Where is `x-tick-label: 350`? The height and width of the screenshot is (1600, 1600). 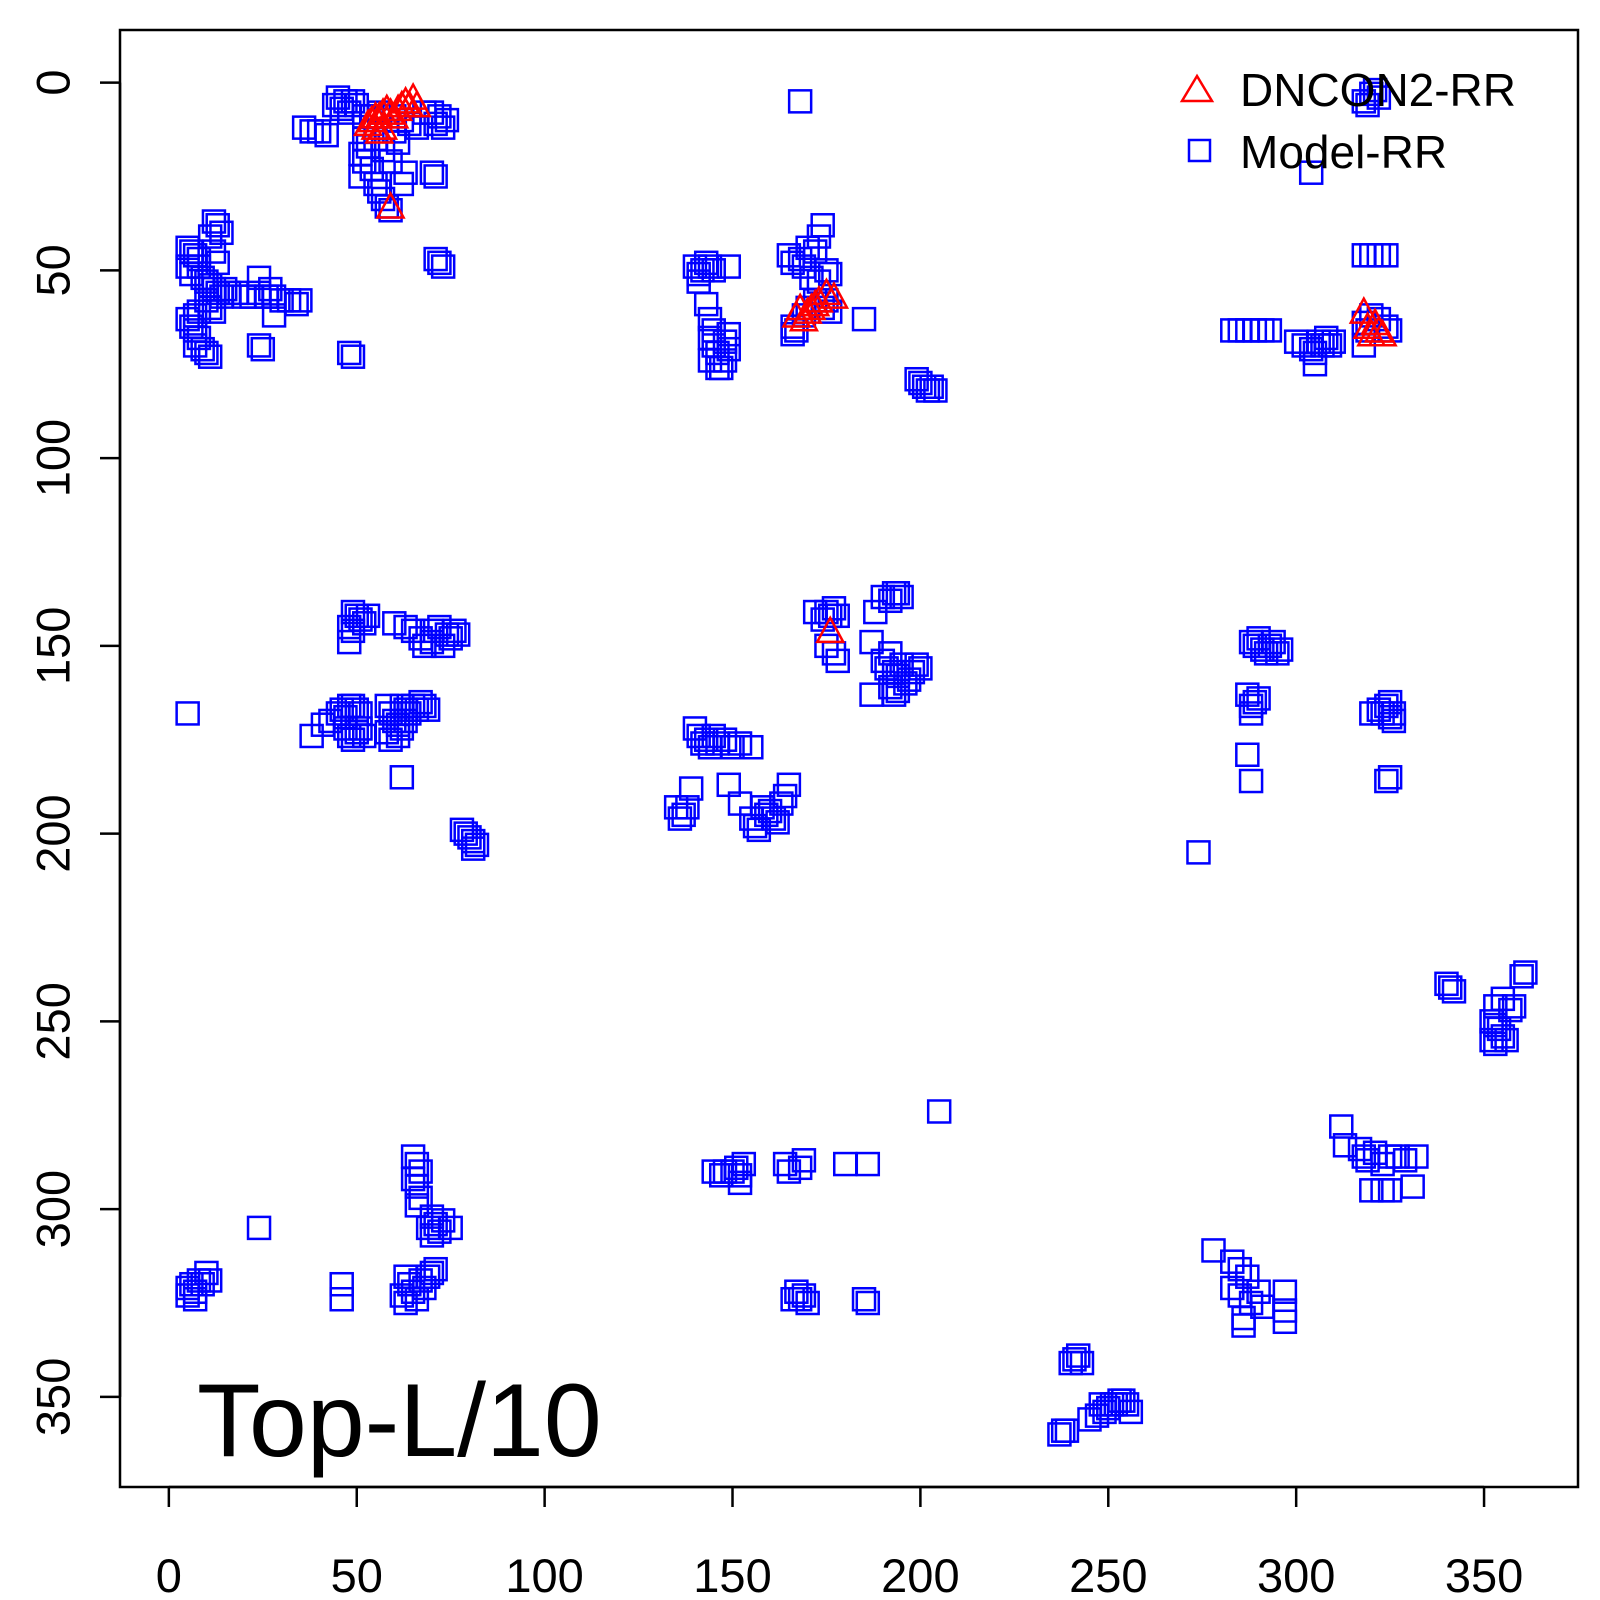
x-tick-label: 350 is located at coordinates (1484, 1574).